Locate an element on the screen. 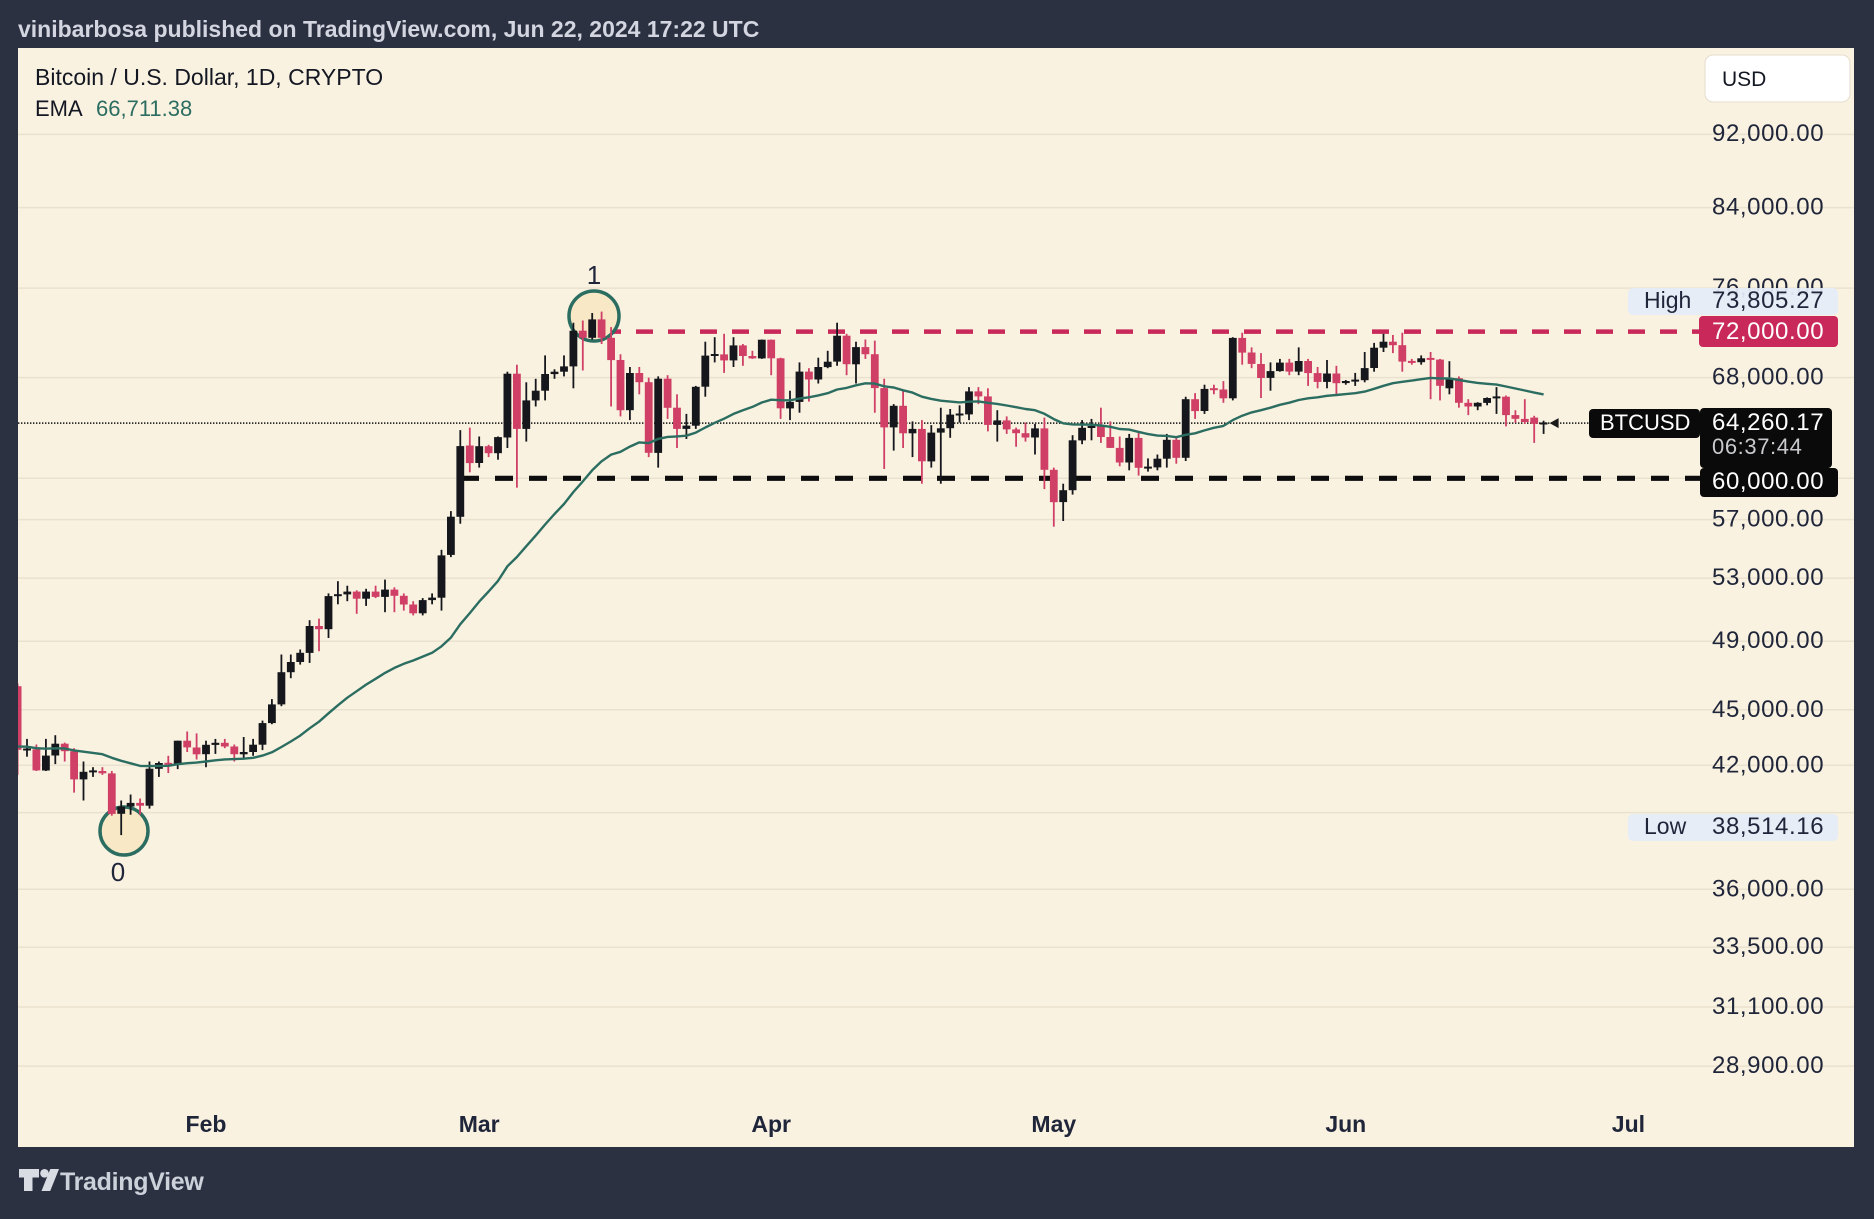 Image resolution: width=1874 pixels, height=1219 pixels. svg-text: BTCUSD is located at coordinates (1645, 422).